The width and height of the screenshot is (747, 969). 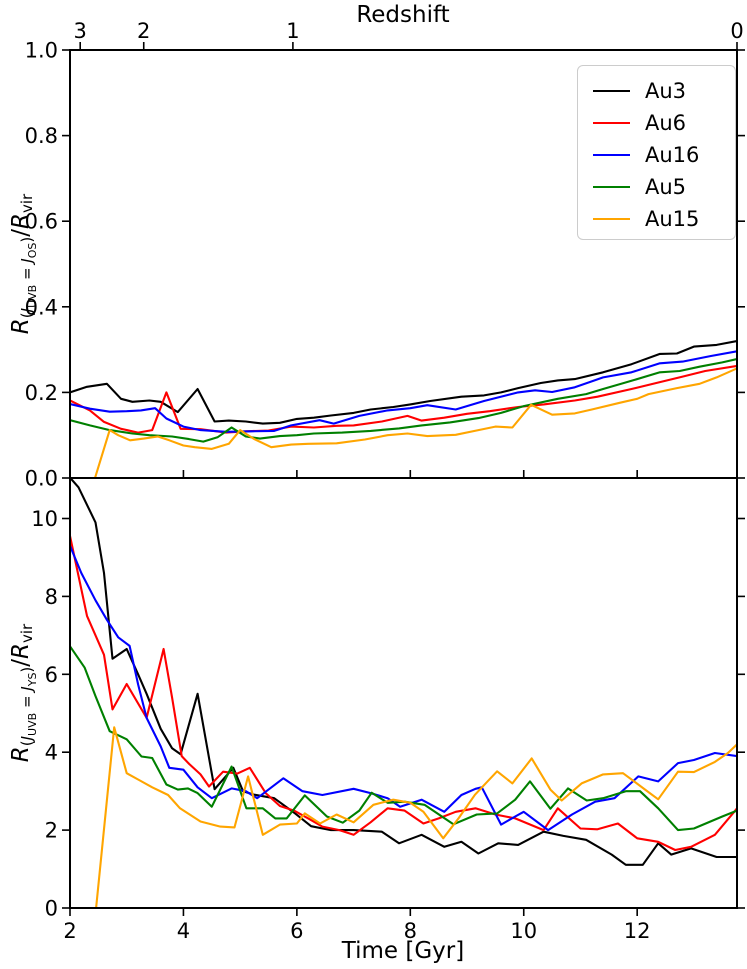 I want to click on x-tick-label: 6, so click(x=296, y=931).